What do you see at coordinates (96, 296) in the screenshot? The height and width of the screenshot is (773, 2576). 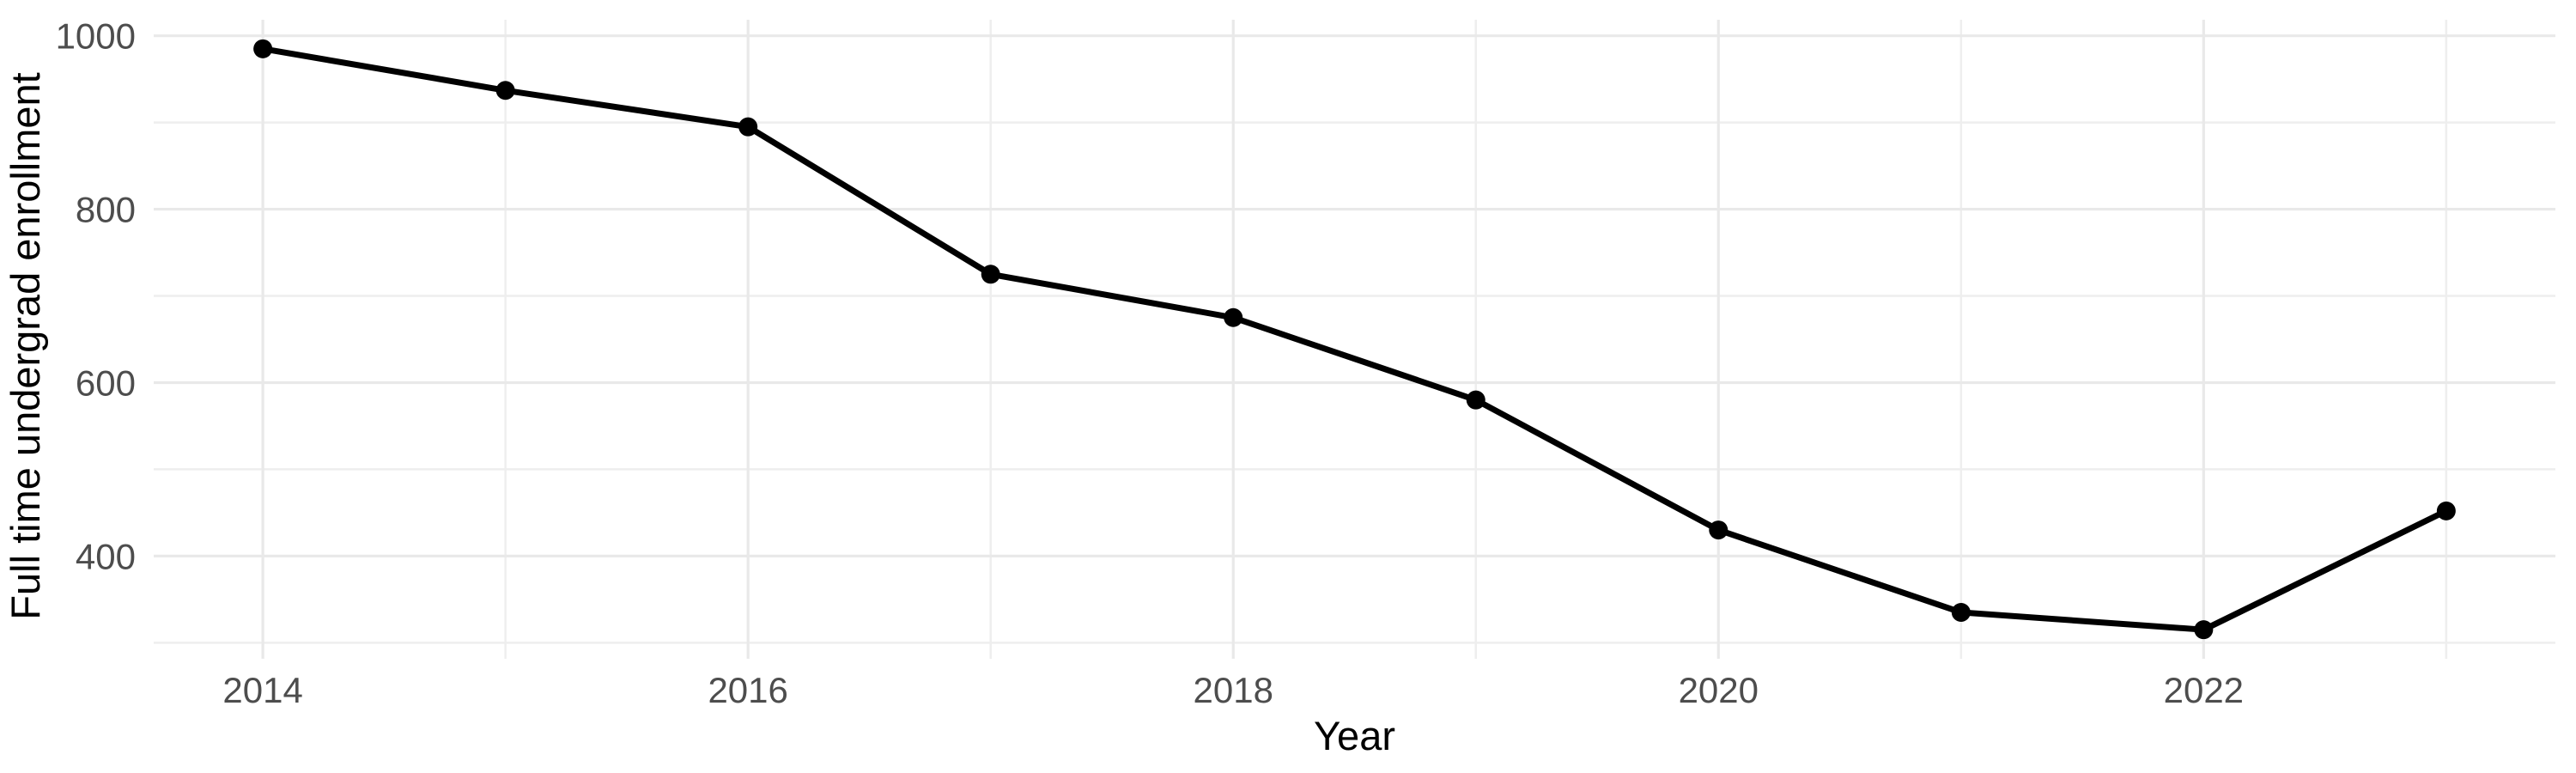 I see `y-axis-tick-labels: 400 600 800 1000` at bounding box center [96, 296].